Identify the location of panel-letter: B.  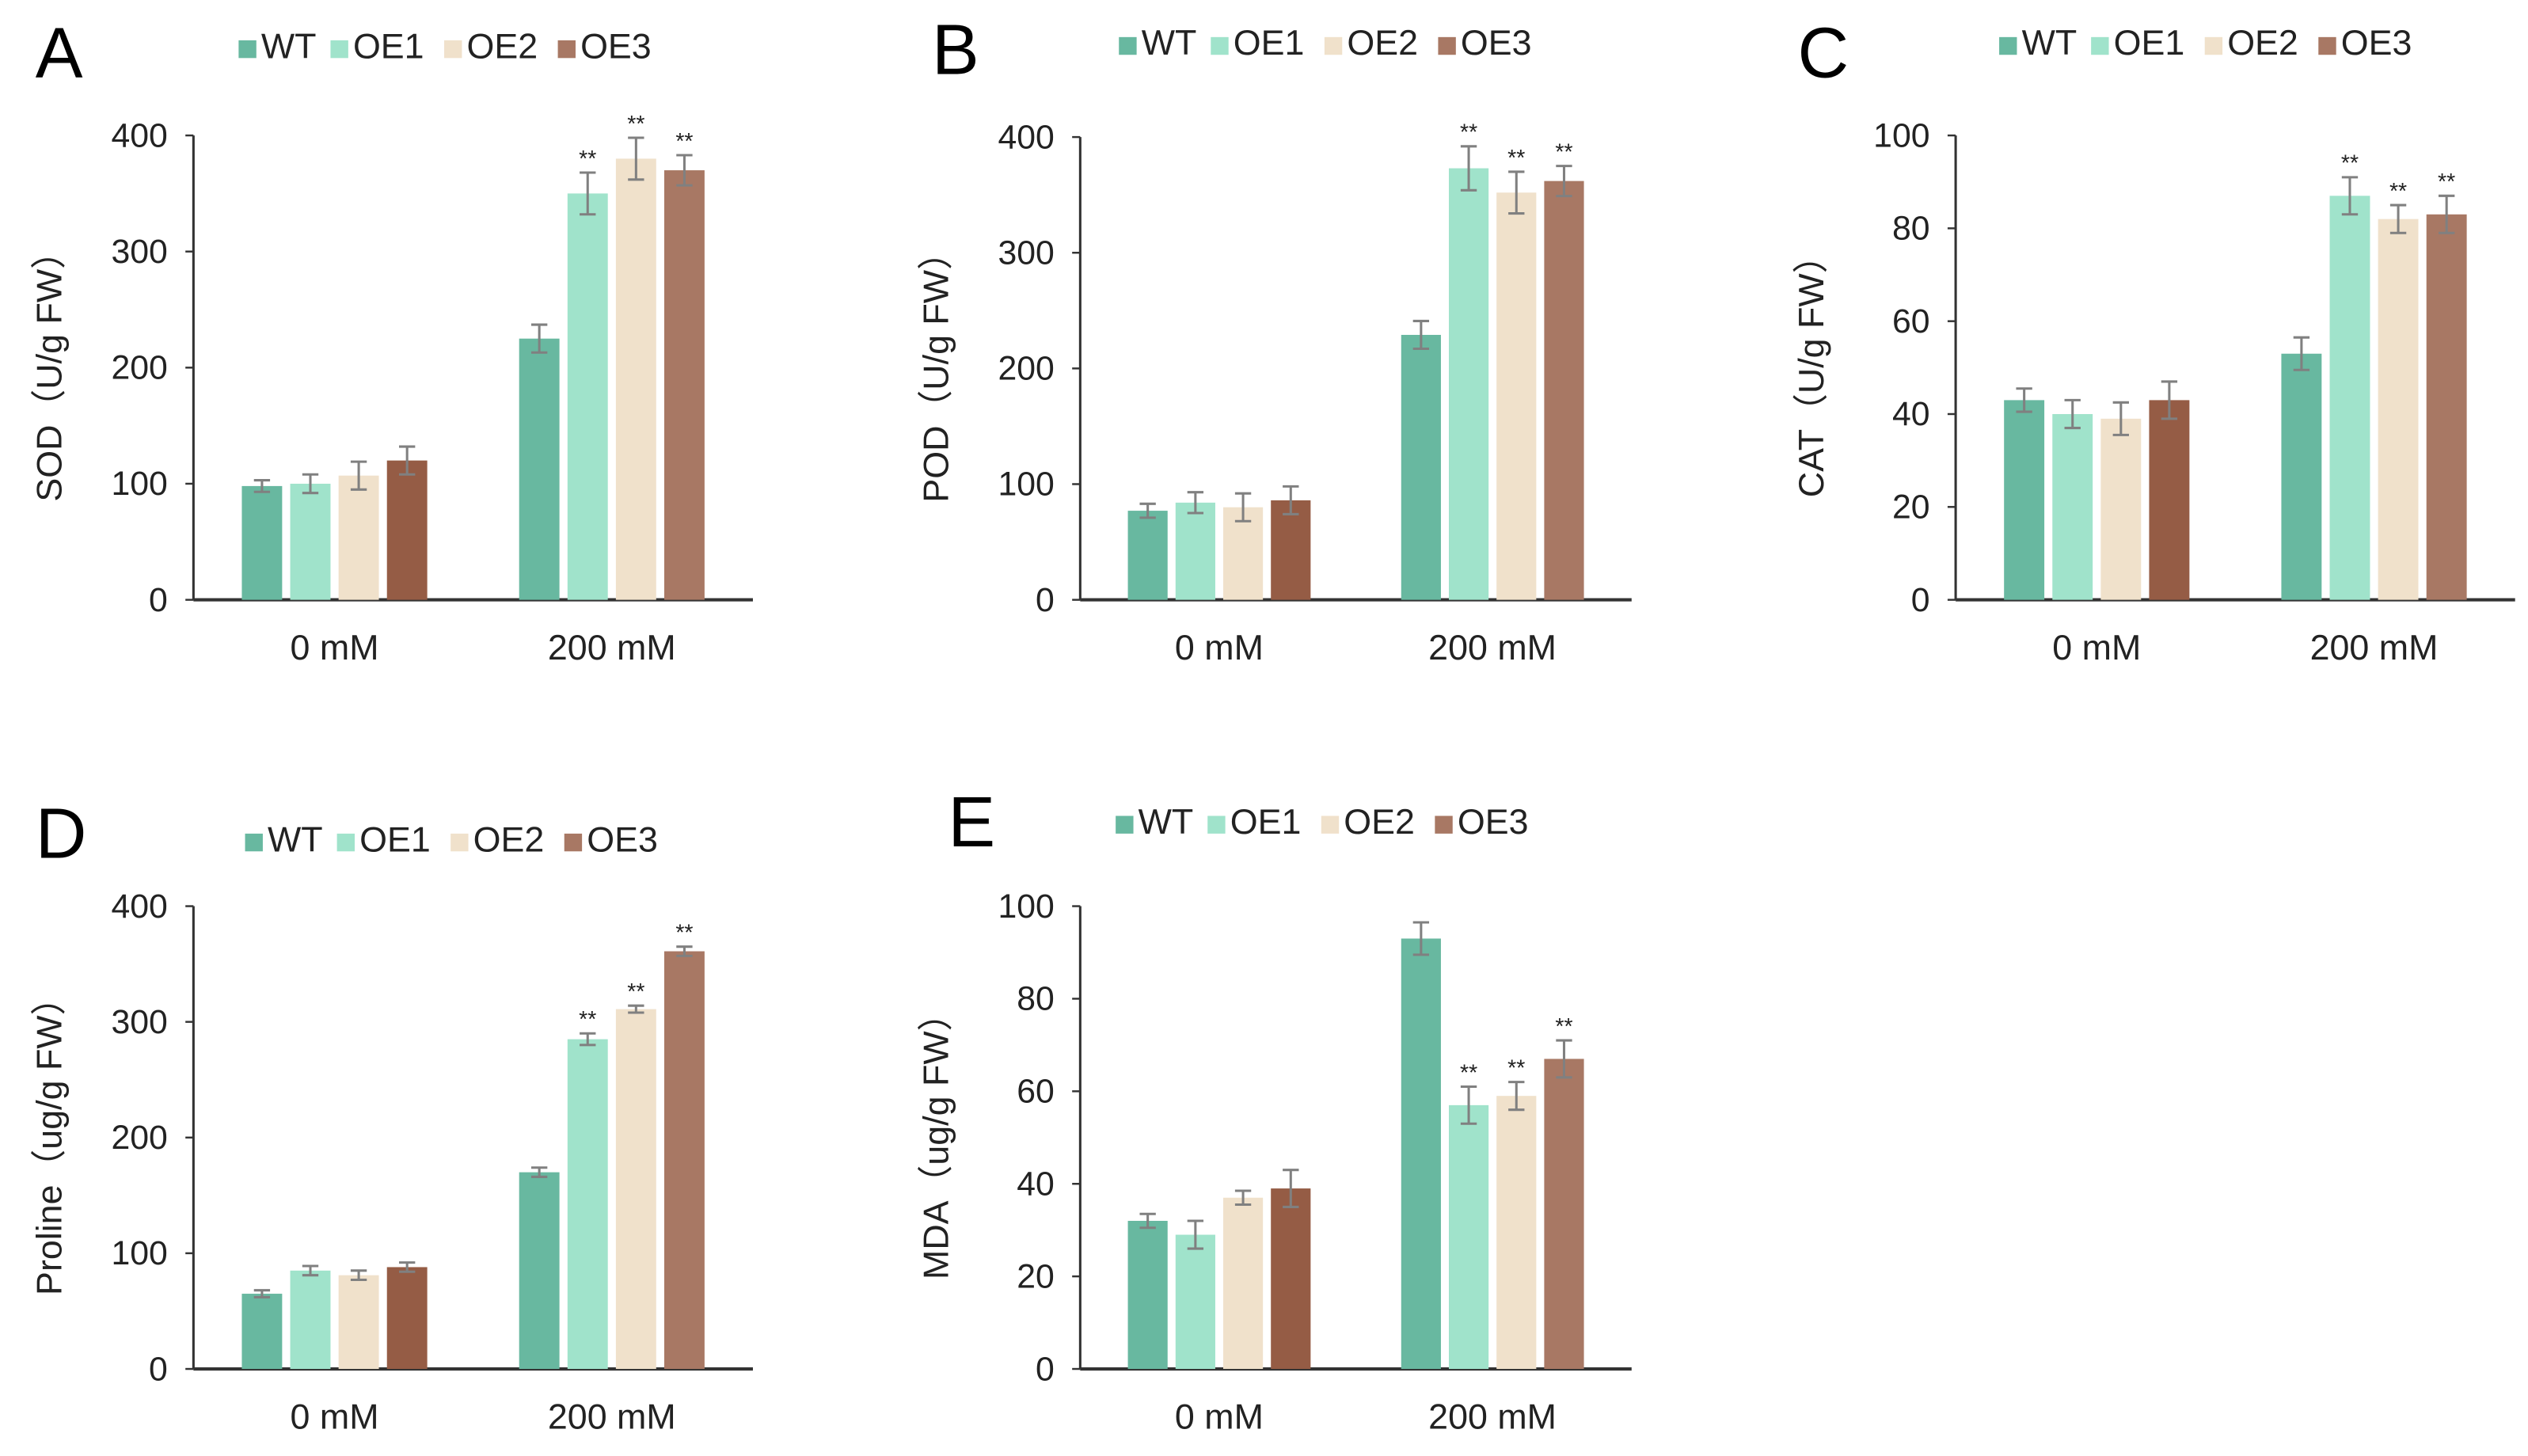
(956, 49).